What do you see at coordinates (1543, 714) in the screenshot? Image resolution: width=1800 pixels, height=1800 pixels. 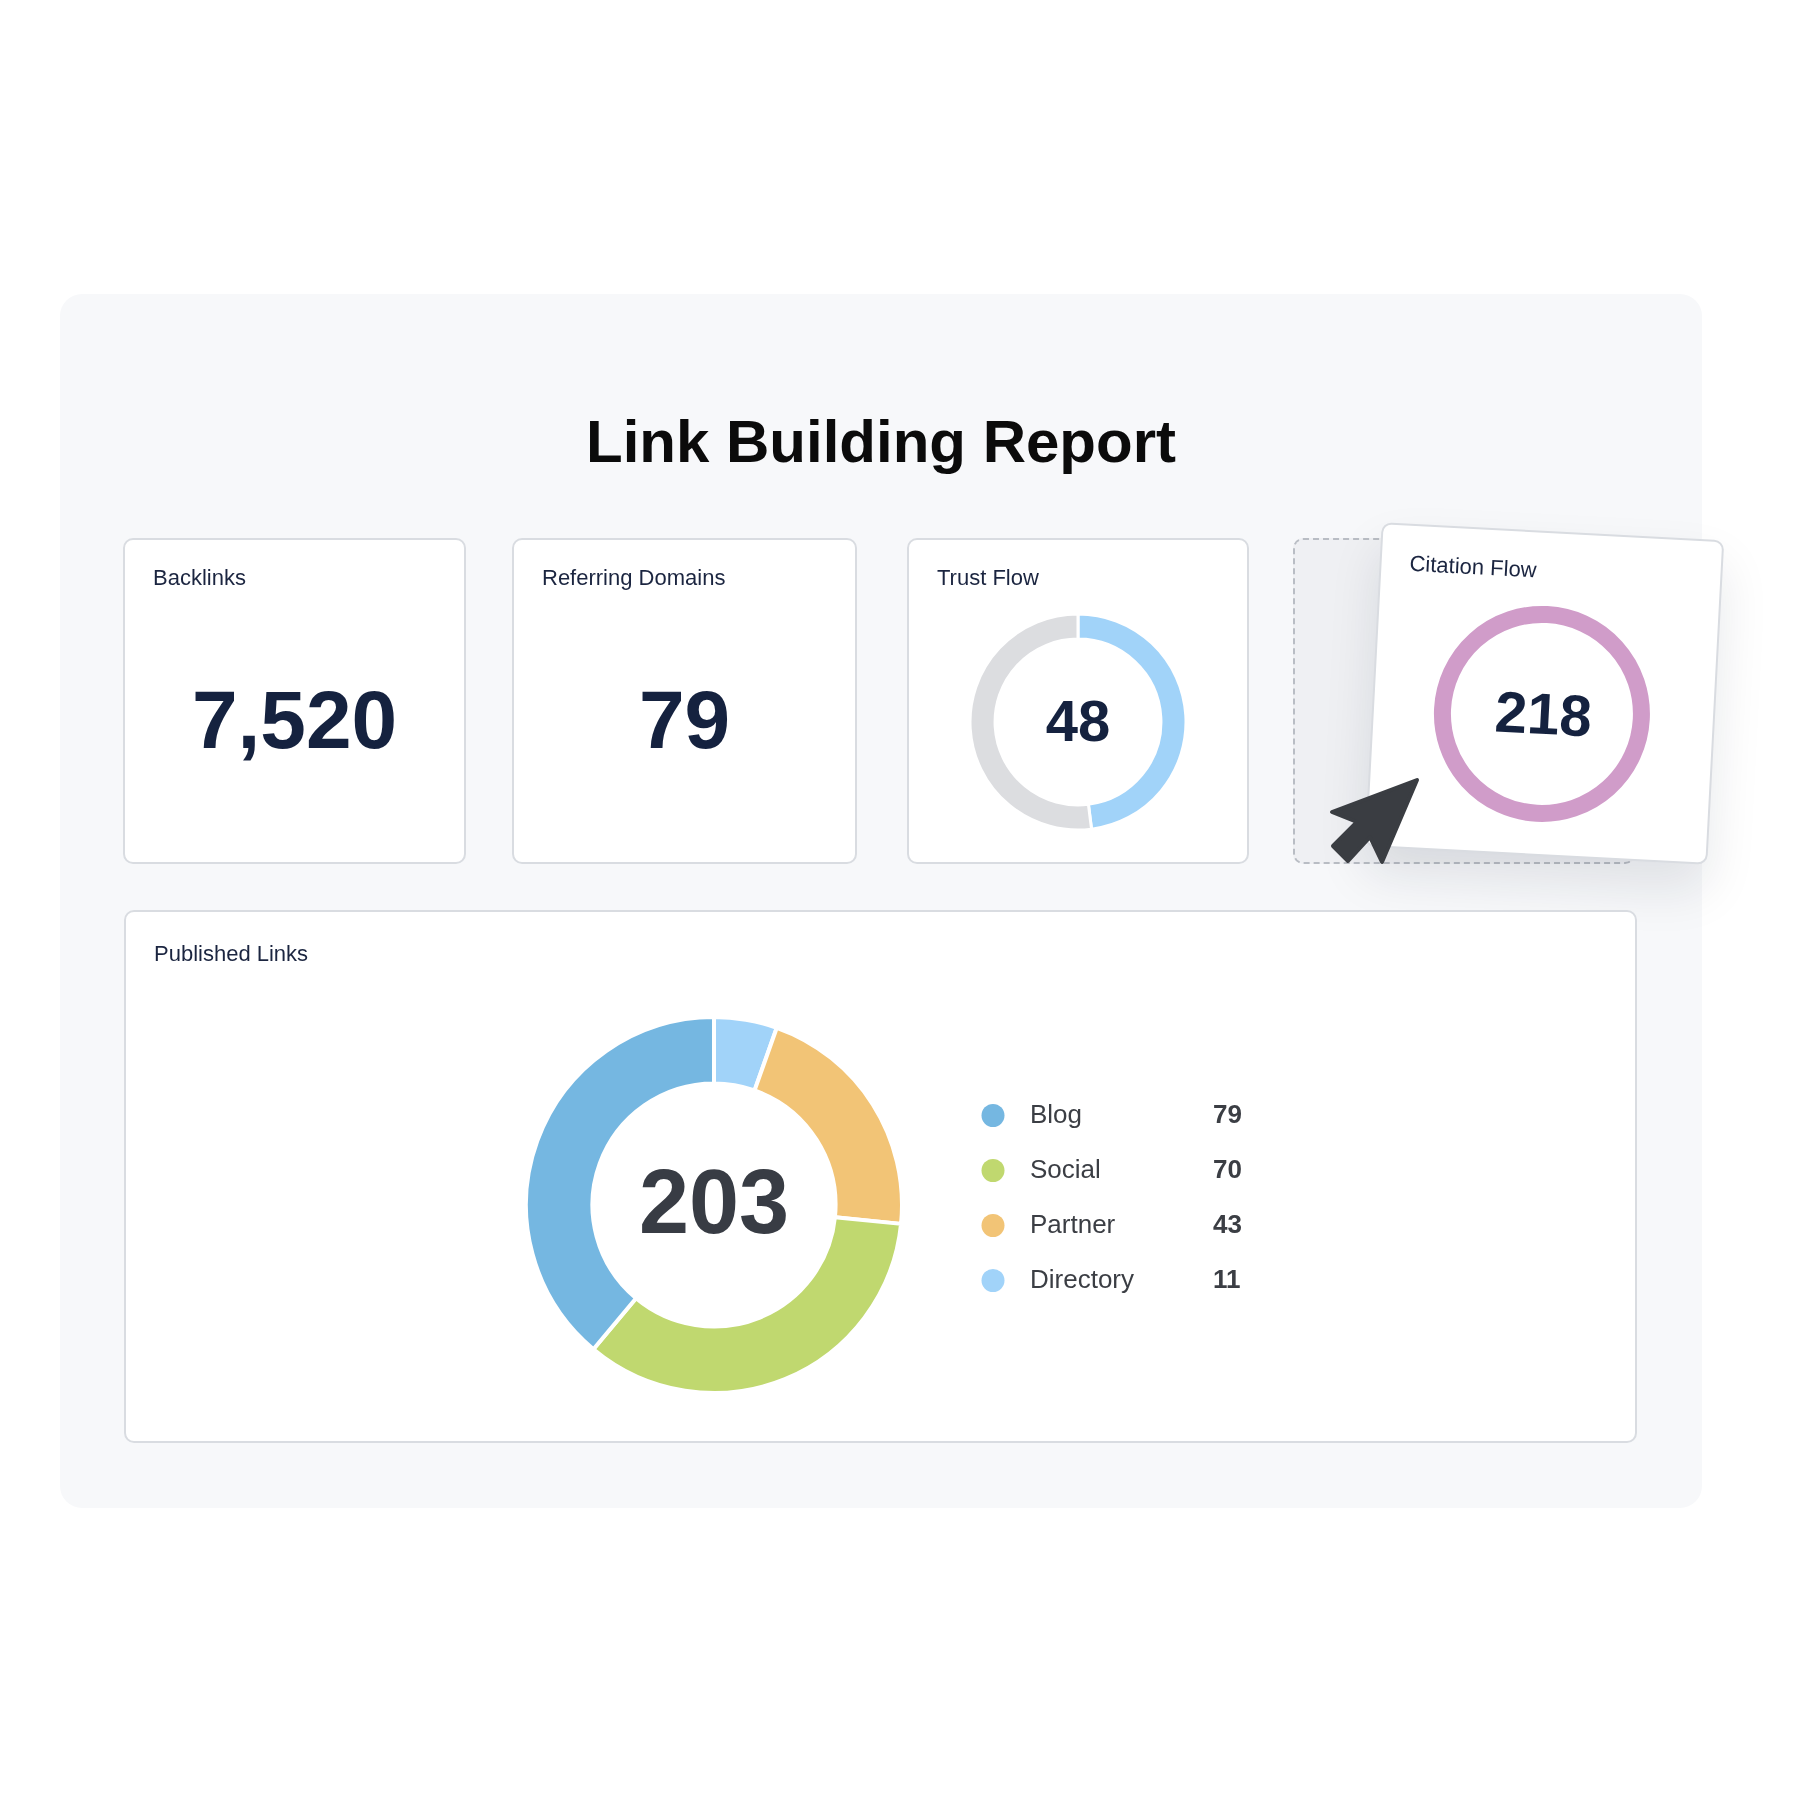 I see `text: 218` at bounding box center [1543, 714].